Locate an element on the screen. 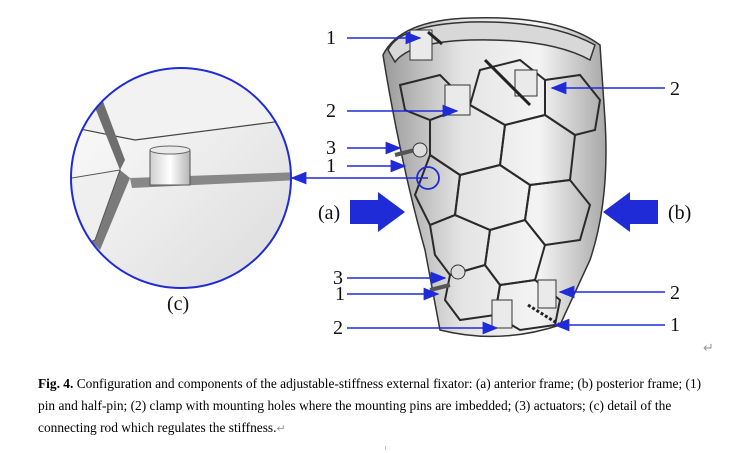 This screenshot has height=453, width=740. callout-label-3-low: 3 is located at coordinates (338, 278).